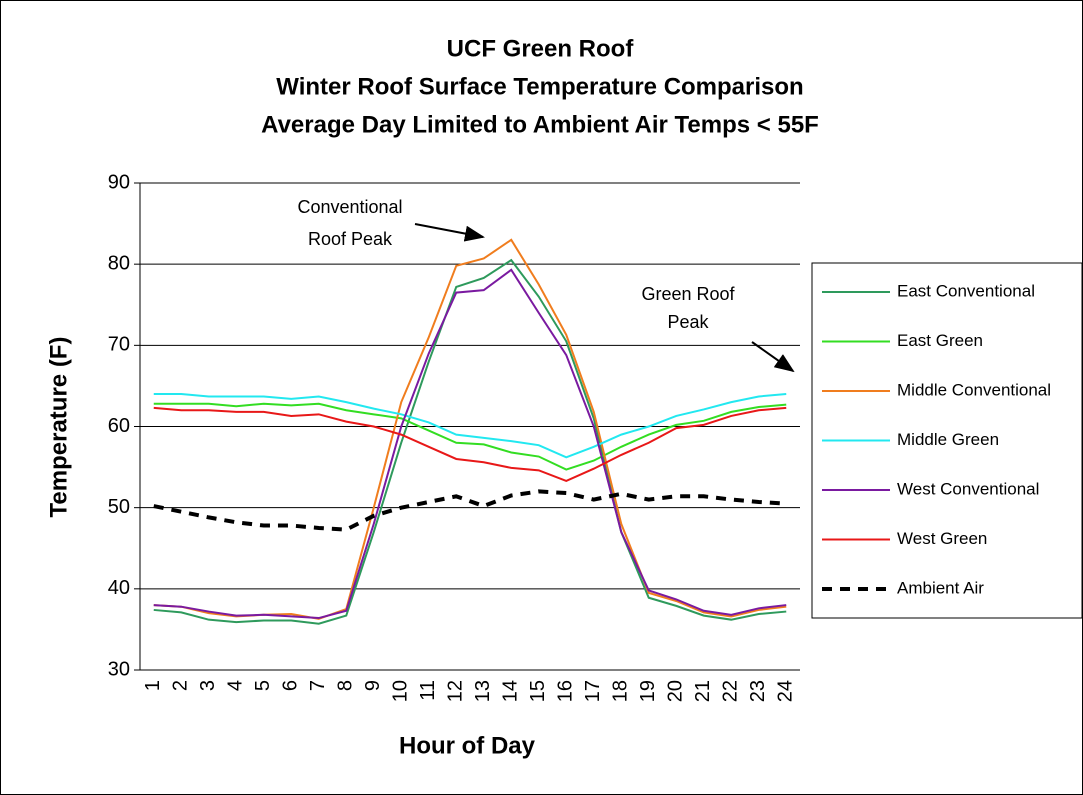  Describe the element at coordinates (648, 691) in the screenshot. I see `x-tick-label: 19` at that location.